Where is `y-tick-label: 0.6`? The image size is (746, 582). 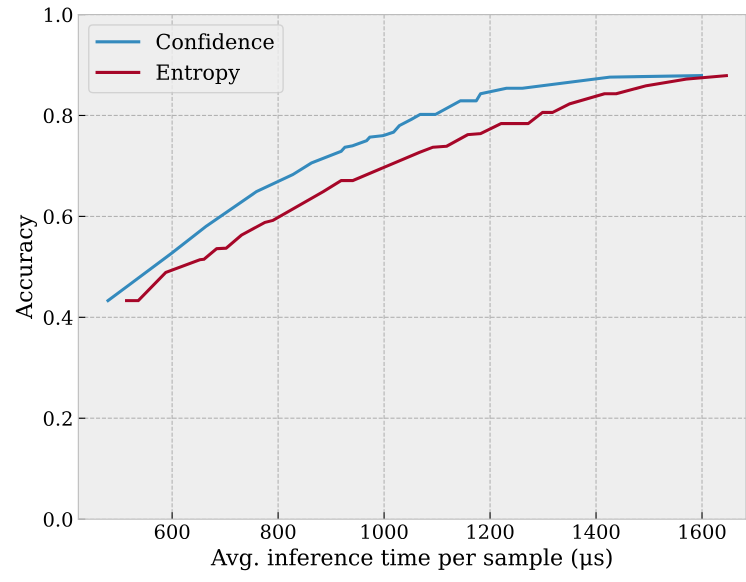 y-tick-label: 0.6 is located at coordinates (58, 216).